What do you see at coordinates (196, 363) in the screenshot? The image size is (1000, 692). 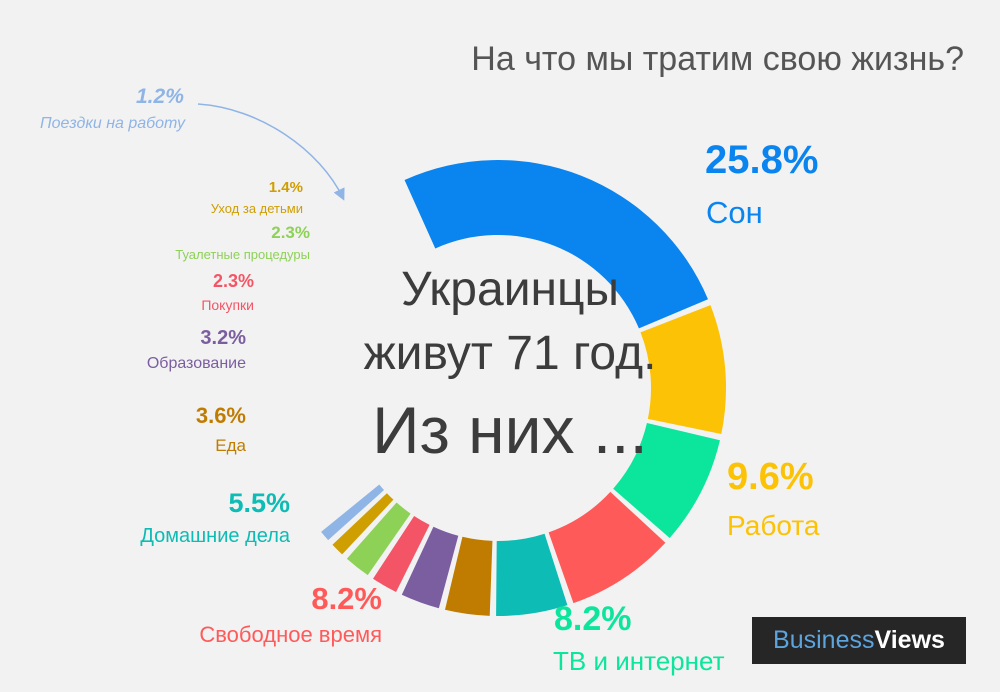 I see `category-label-obrazovanie: Образование` at bounding box center [196, 363].